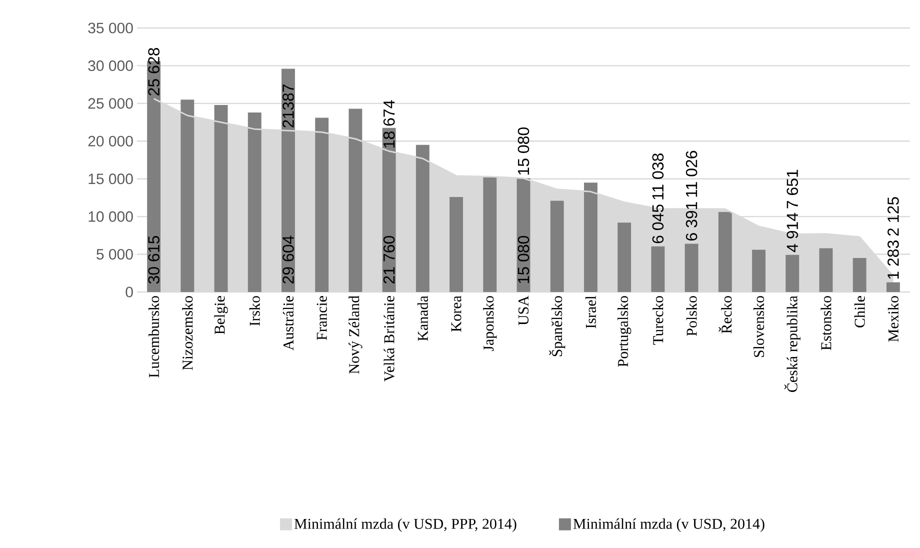  Describe the element at coordinates (668, 525) in the screenshot. I see `legend-label: Minimální mzda (v USD, 2014)` at that location.